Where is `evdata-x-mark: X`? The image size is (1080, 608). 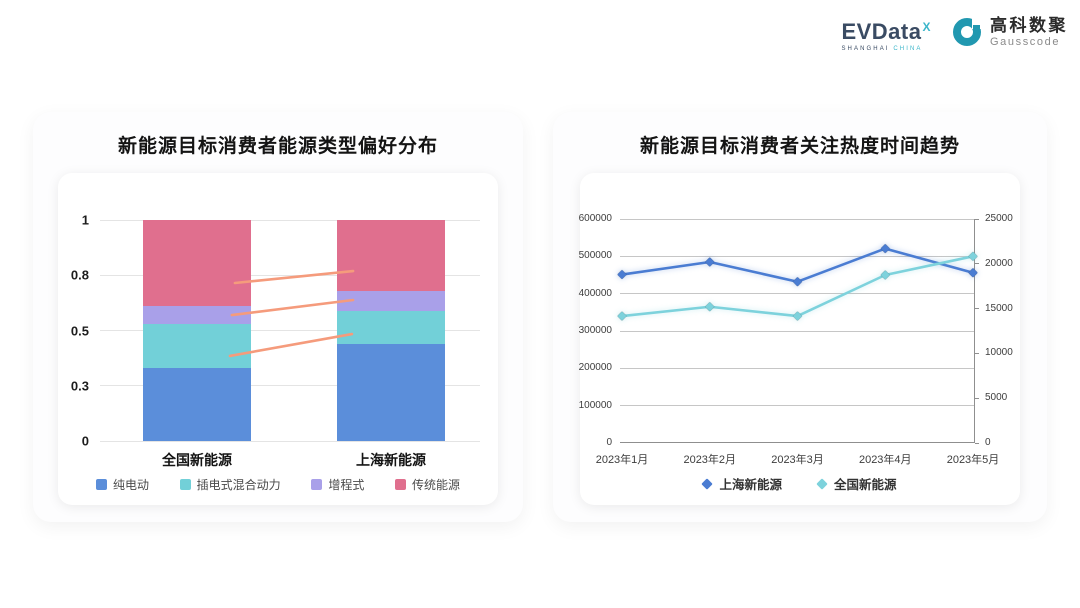
evdata-x-mark: X is located at coordinates (926, 27).